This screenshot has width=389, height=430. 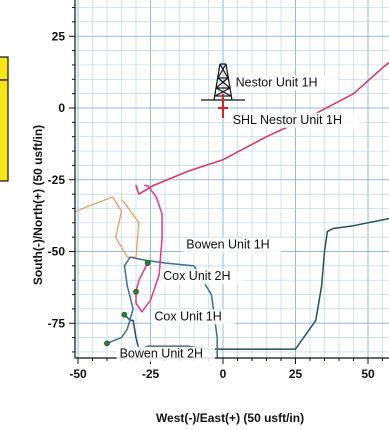 I want to click on x-tick-label: 50, so click(x=368, y=374).